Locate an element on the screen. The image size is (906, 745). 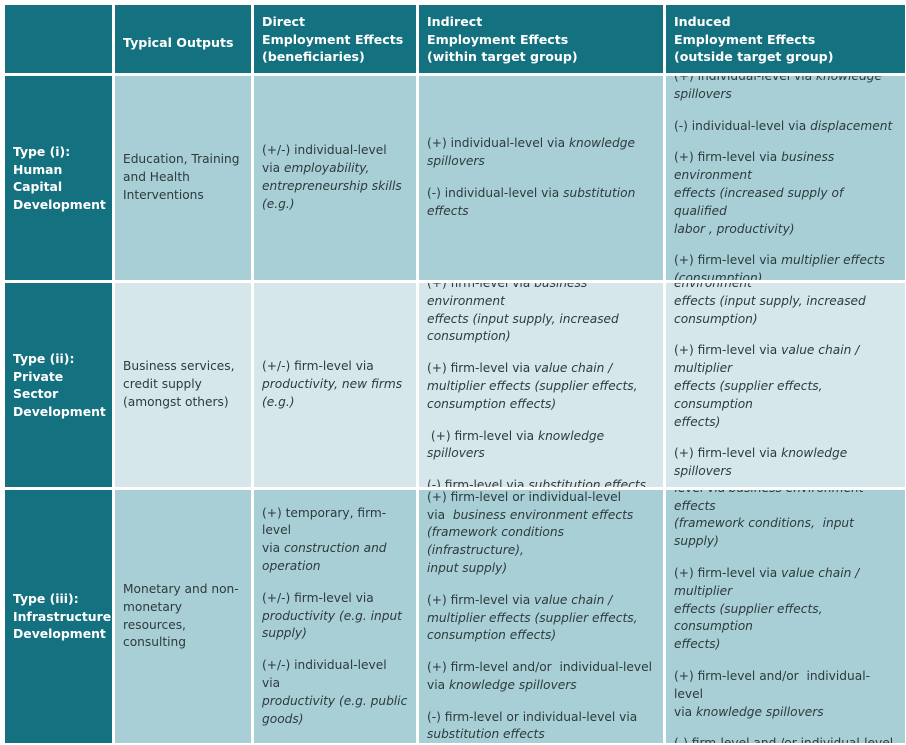
cell-line: via business environment effects is located at coordinates (541, 516).